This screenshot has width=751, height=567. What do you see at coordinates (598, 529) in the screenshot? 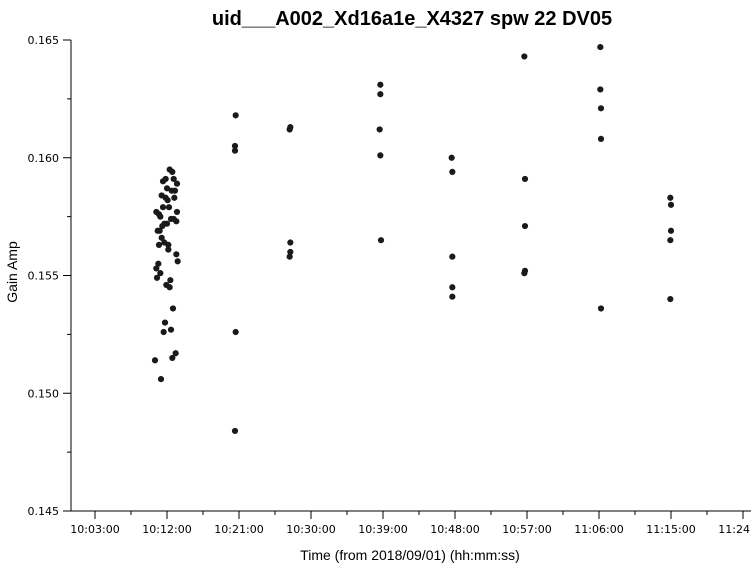
I see `x-tick-label: 11:06:00` at bounding box center [598, 529].